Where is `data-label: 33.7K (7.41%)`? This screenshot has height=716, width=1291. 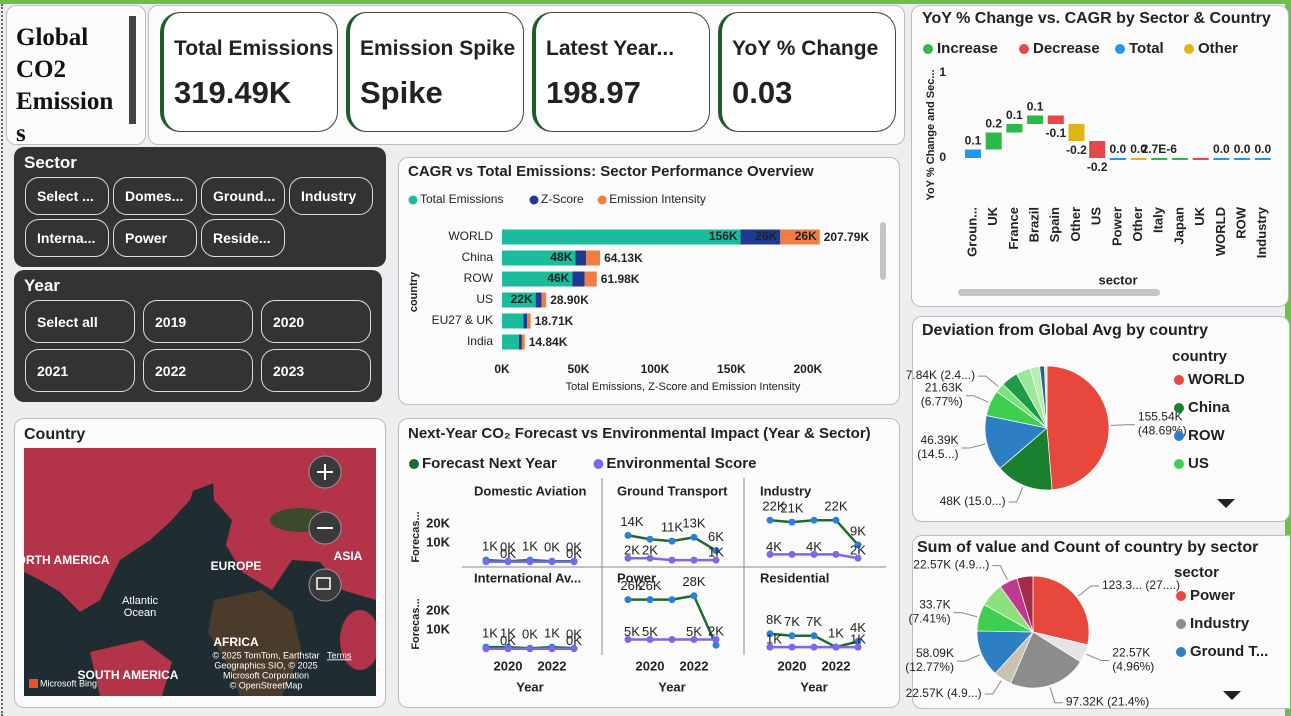 data-label: 33.7K (7.41%) is located at coordinates (930, 612).